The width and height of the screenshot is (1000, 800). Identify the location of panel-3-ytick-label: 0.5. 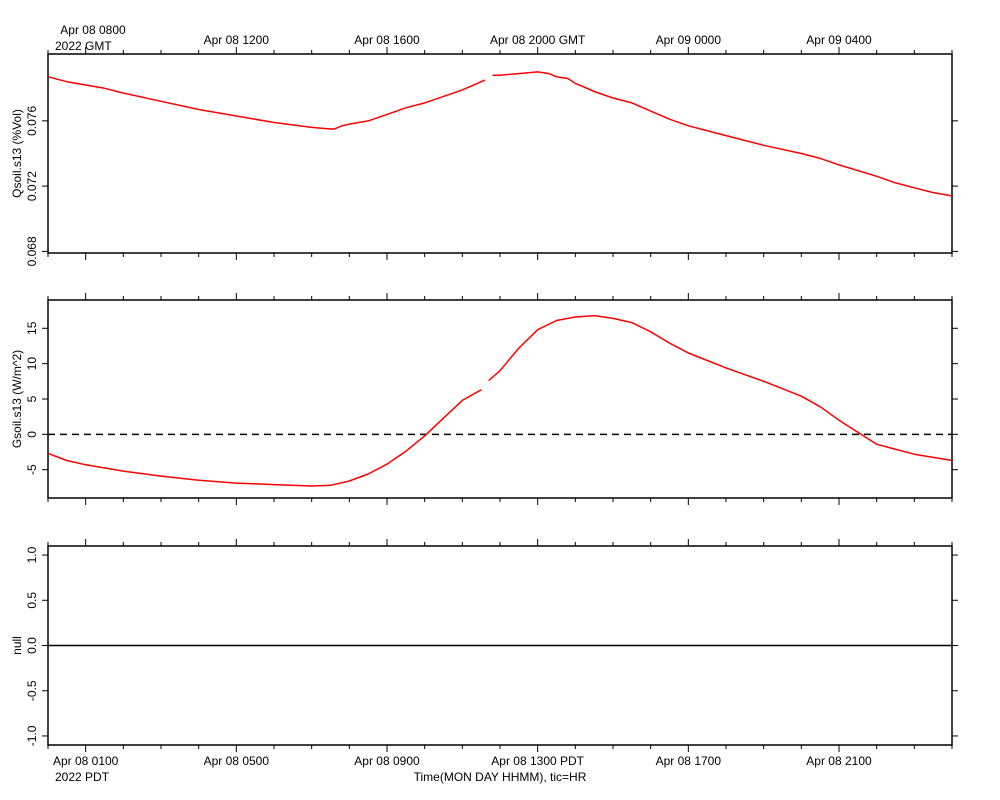
(32, 600).